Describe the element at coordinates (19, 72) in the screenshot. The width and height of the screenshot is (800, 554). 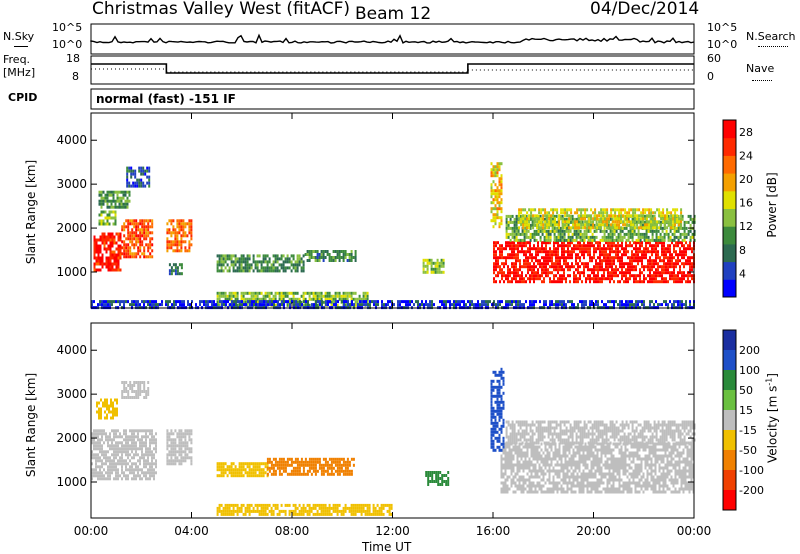
I see `freq-unit: [MHz]` at that location.